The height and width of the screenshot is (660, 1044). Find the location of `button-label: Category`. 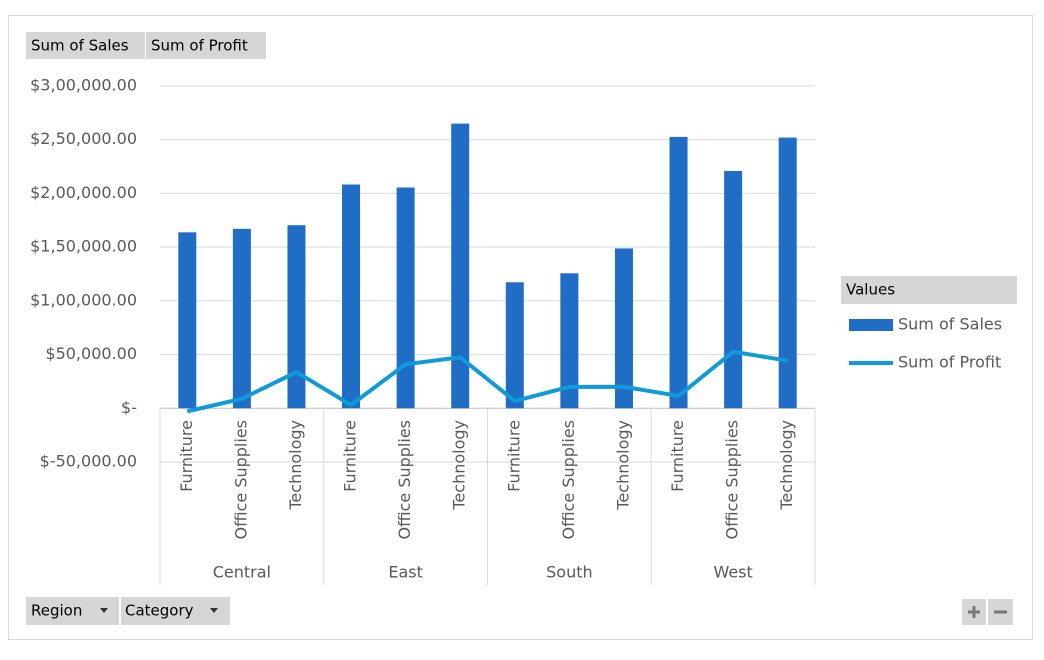

button-label: Category is located at coordinates (159, 611).